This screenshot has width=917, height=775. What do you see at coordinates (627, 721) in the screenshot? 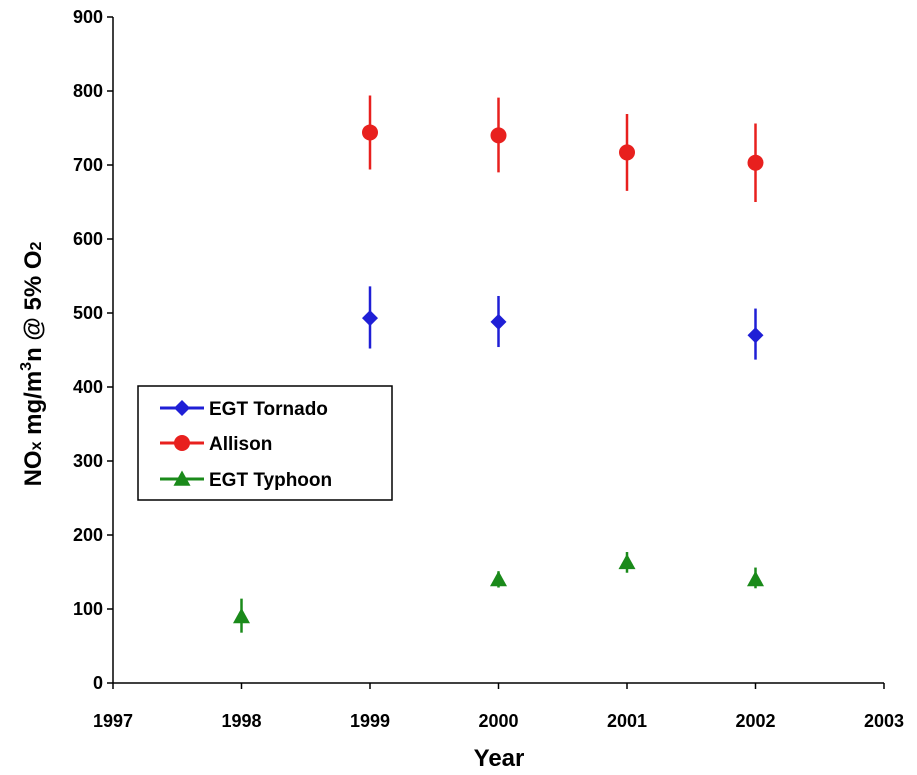
I see `x-tick-label: 2001` at bounding box center [627, 721].